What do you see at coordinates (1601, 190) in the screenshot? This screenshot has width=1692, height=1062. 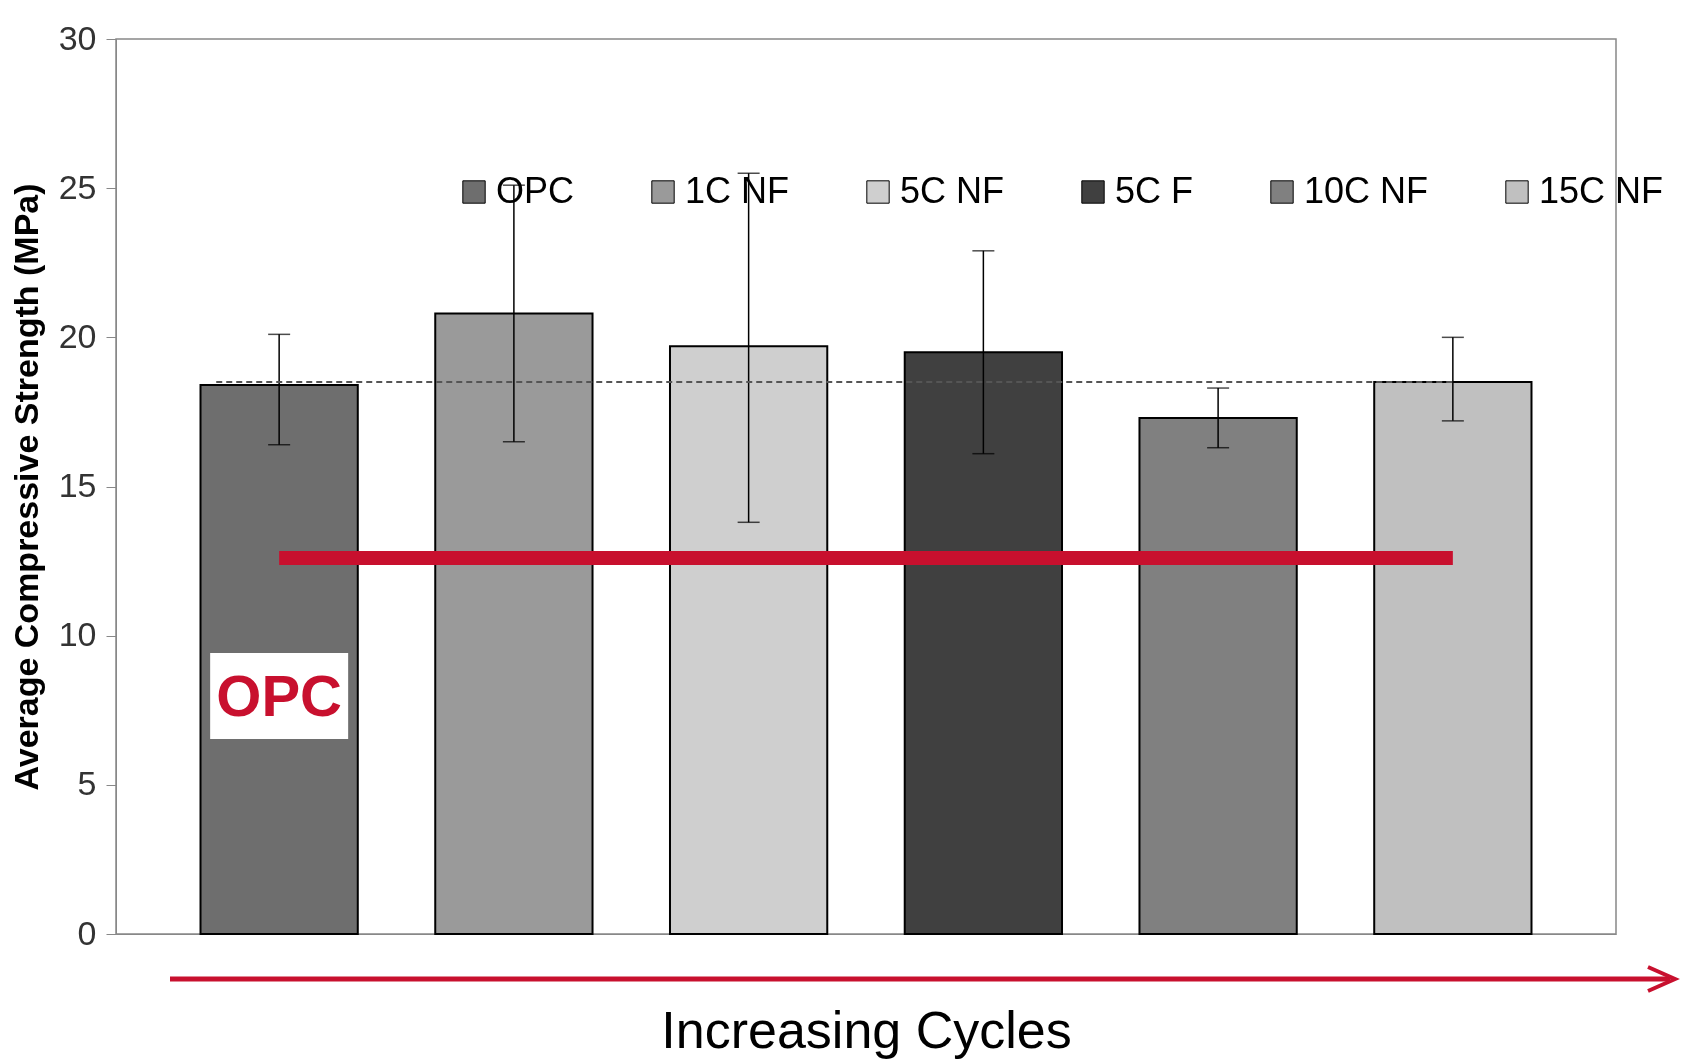 I see `legend-label: 15C NF` at bounding box center [1601, 190].